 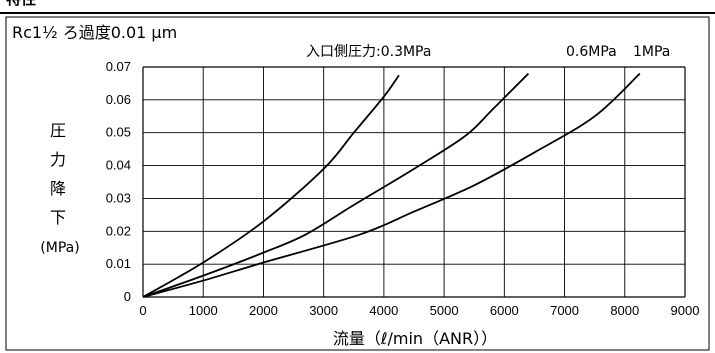 What do you see at coordinates (58, 217) in the screenshot?
I see `y-axis-label-char: 下` at bounding box center [58, 217].